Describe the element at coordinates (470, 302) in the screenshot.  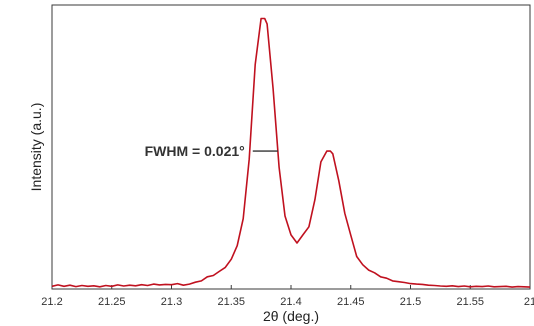
I see `x-tick-label: 21.55` at that location.